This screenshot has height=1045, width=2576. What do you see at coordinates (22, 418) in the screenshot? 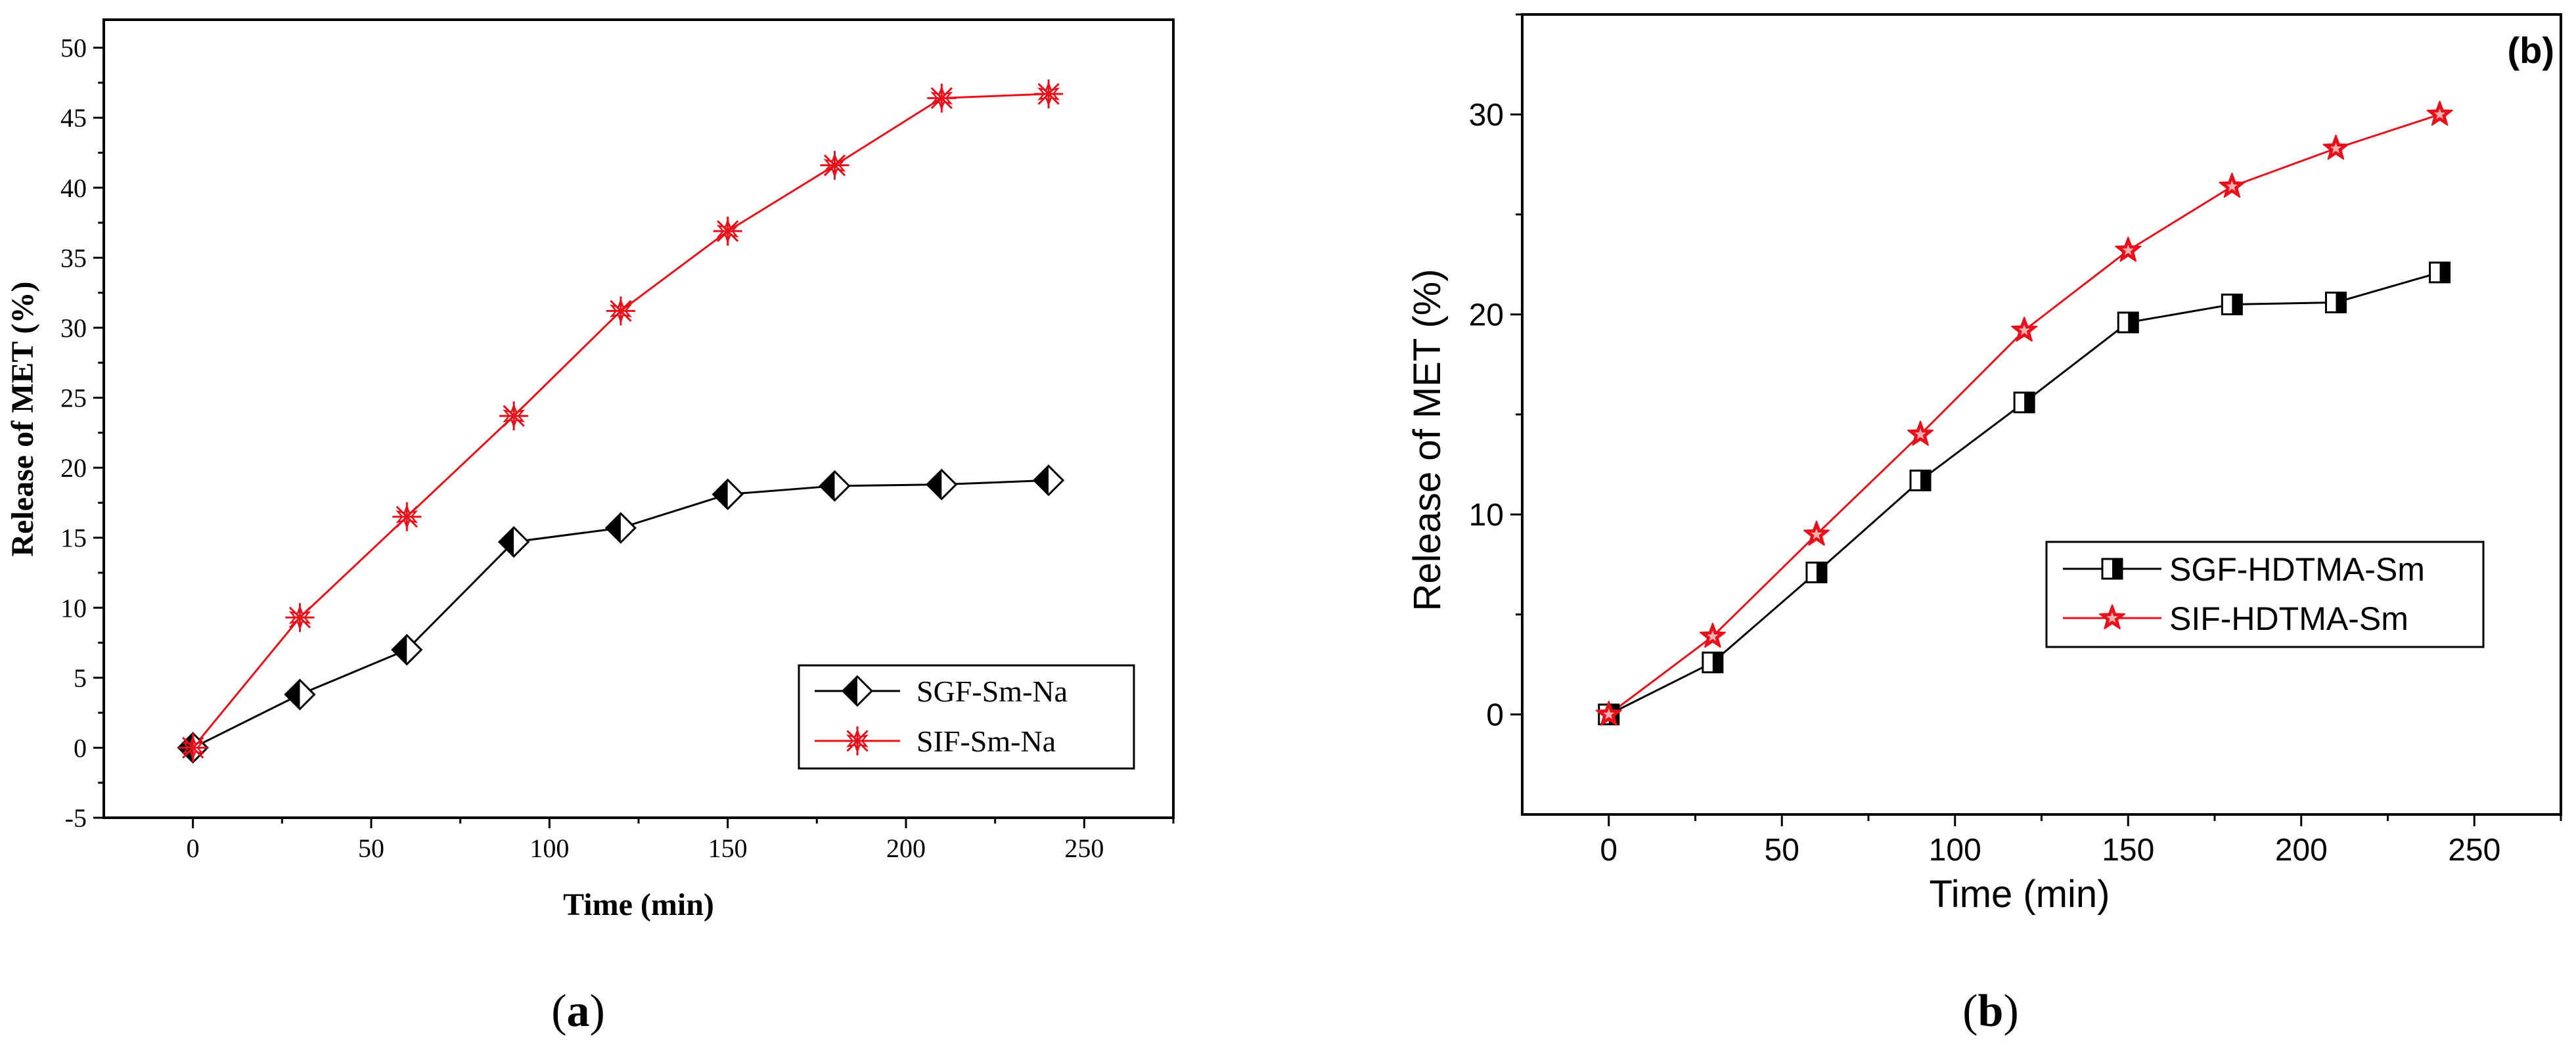
I see `y-axis-label-a: Release of MET (%)` at bounding box center [22, 418].